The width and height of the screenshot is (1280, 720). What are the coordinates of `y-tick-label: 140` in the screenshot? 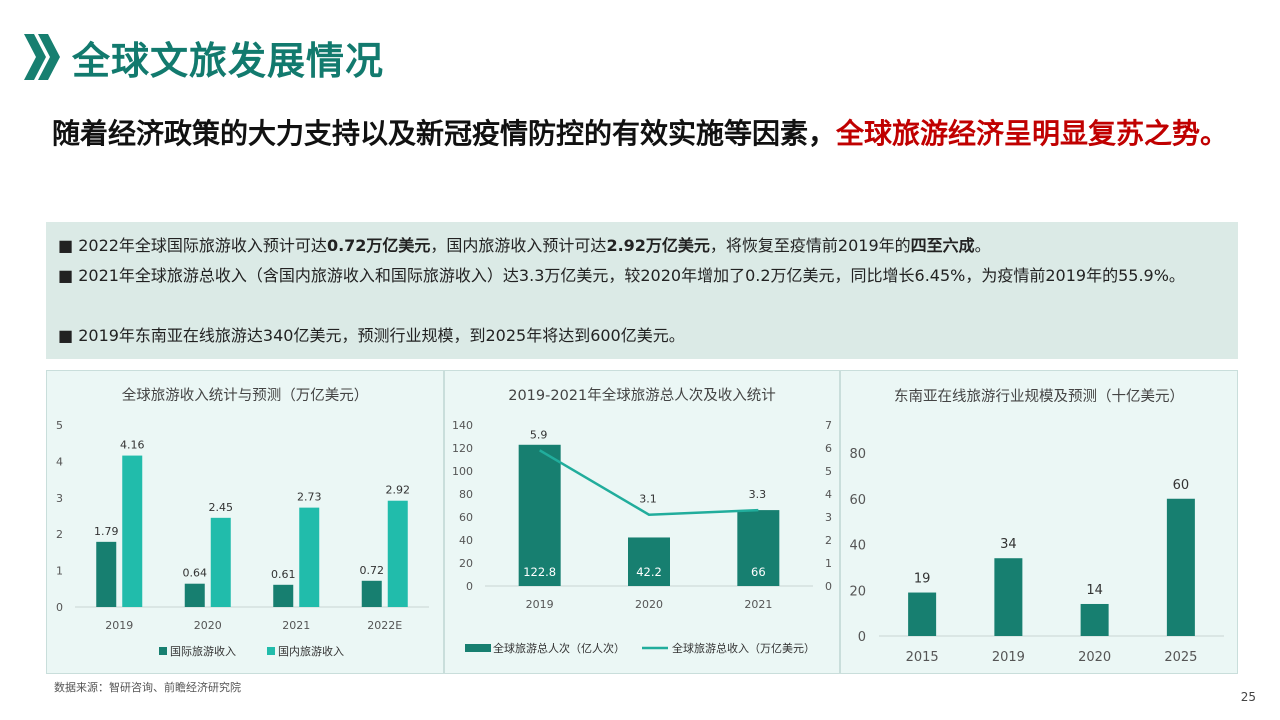 It's located at (462, 425).